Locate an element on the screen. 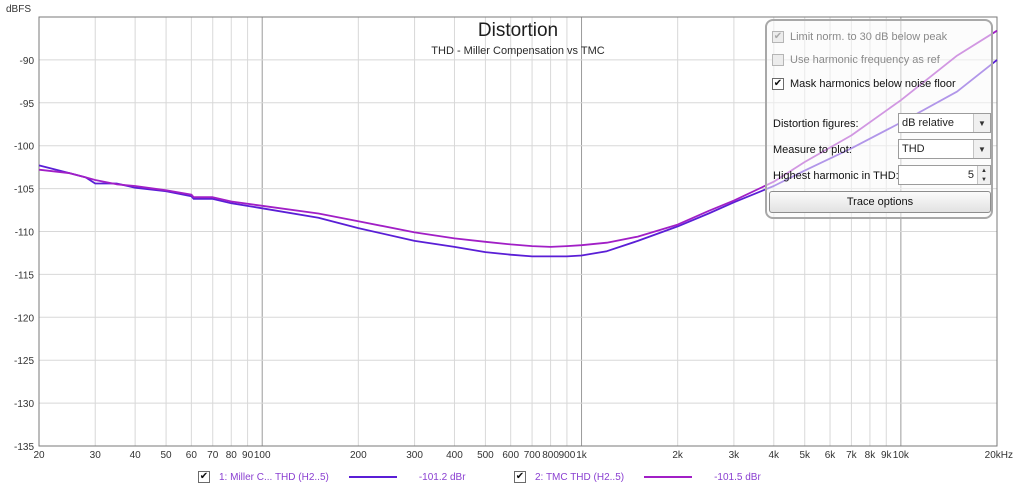 Image resolution: width=1017 pixels, height=493 pixels. chart-title: Distortion is located at coordinates (518, 30).